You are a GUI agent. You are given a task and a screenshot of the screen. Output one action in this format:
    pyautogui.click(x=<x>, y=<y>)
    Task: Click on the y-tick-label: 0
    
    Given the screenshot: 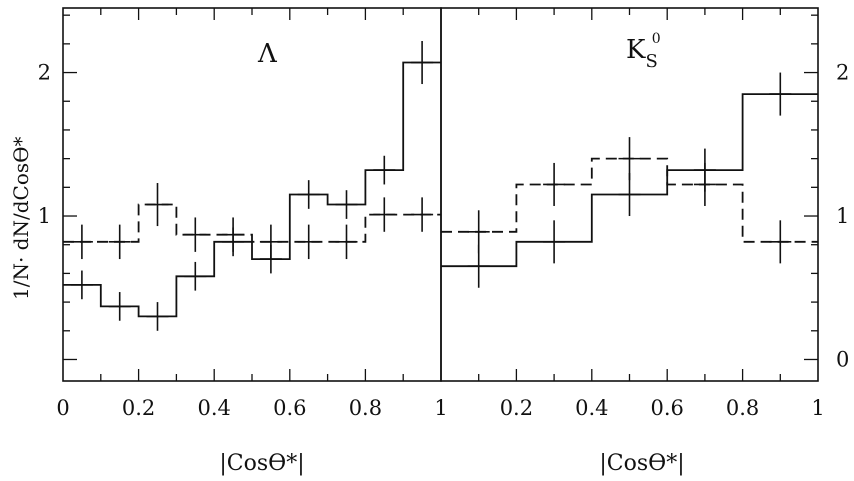 What is the action you would take?
    pyautogui.click(x=842, y=359)
    